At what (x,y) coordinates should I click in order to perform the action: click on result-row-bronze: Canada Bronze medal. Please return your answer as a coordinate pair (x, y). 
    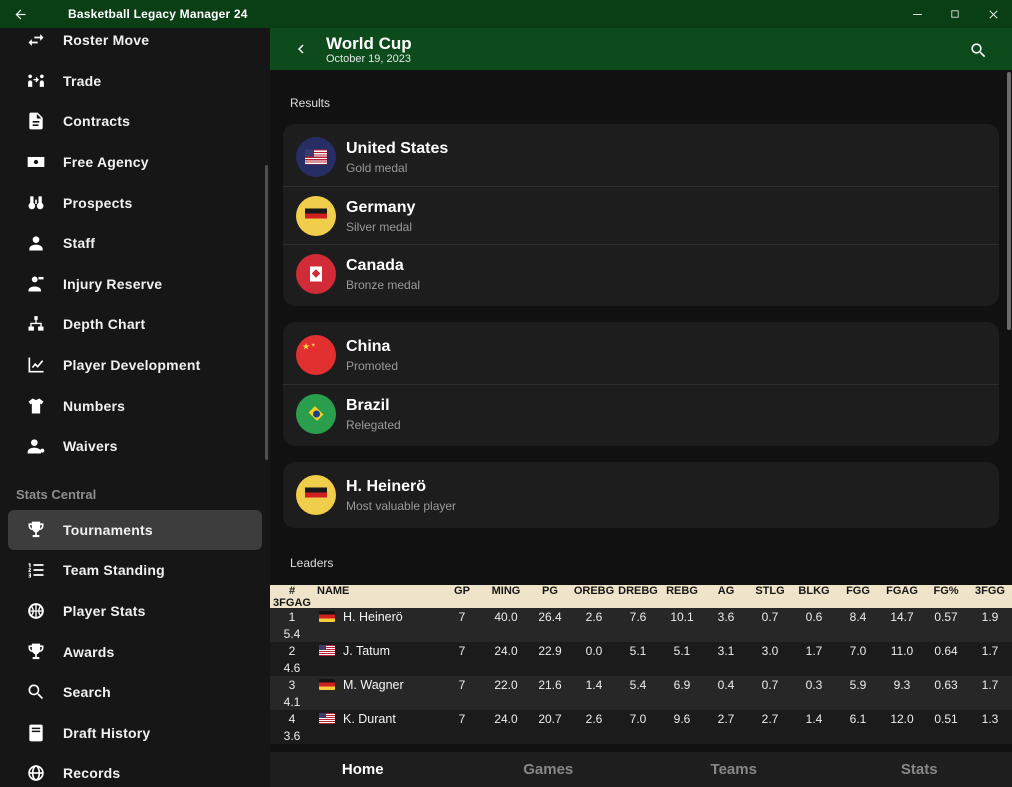
    Looking at the image, I should click on (641, 273).